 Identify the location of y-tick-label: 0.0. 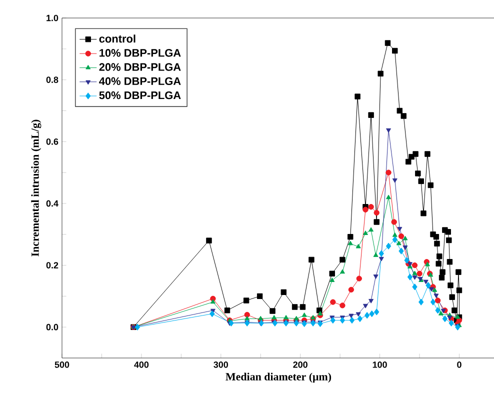
(52, 327).